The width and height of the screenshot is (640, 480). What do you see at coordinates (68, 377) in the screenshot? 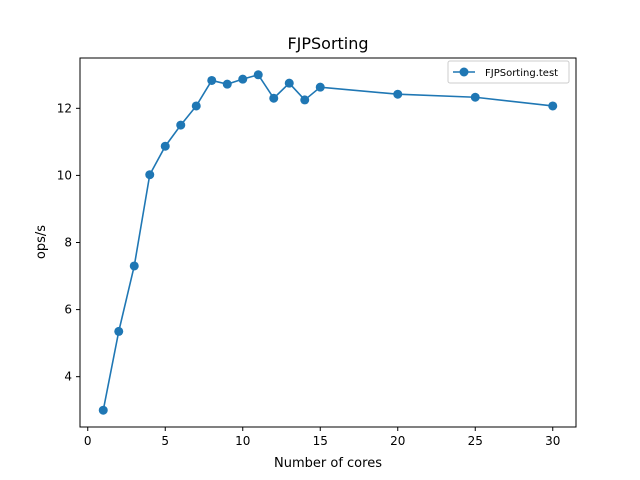
I see `y-tick-label: 4` at bounding box center [68, 377].